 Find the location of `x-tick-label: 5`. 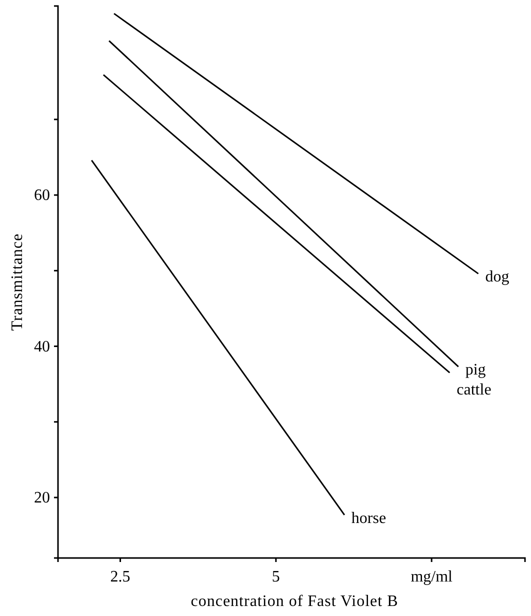

x-tick-label: 5 is located at coordinates (276, 577).